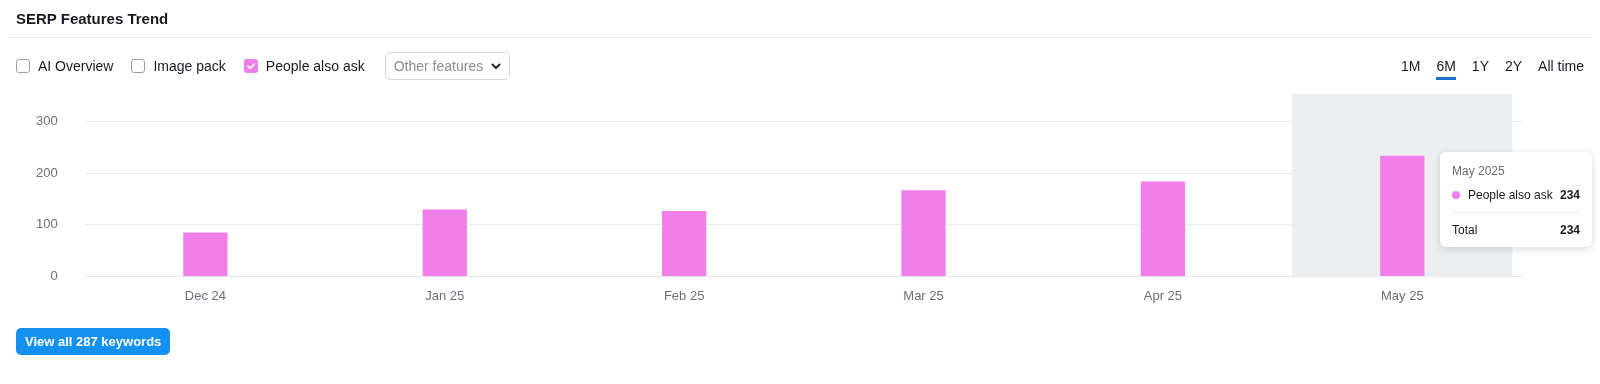 The height and width of the screenshot is (384, 1600). What do you see at coordinates (923, 295) in the screenshot?
I see `x-tick-label: Mar 25` at bounding box center [923, 295].